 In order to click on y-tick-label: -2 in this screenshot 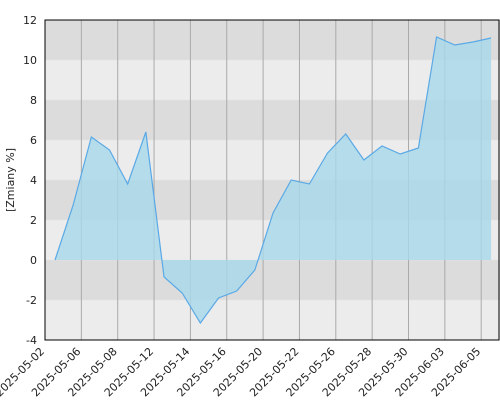, I will do `click(31, 300)`.